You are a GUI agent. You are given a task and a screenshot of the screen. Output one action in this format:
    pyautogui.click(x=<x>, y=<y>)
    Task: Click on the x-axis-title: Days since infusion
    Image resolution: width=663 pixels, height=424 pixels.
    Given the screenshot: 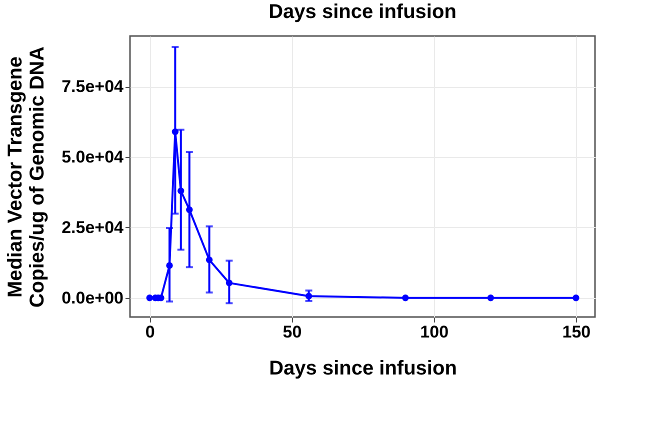 What is the action you would take?
    pyautogui.click(x=363, y=369)
    